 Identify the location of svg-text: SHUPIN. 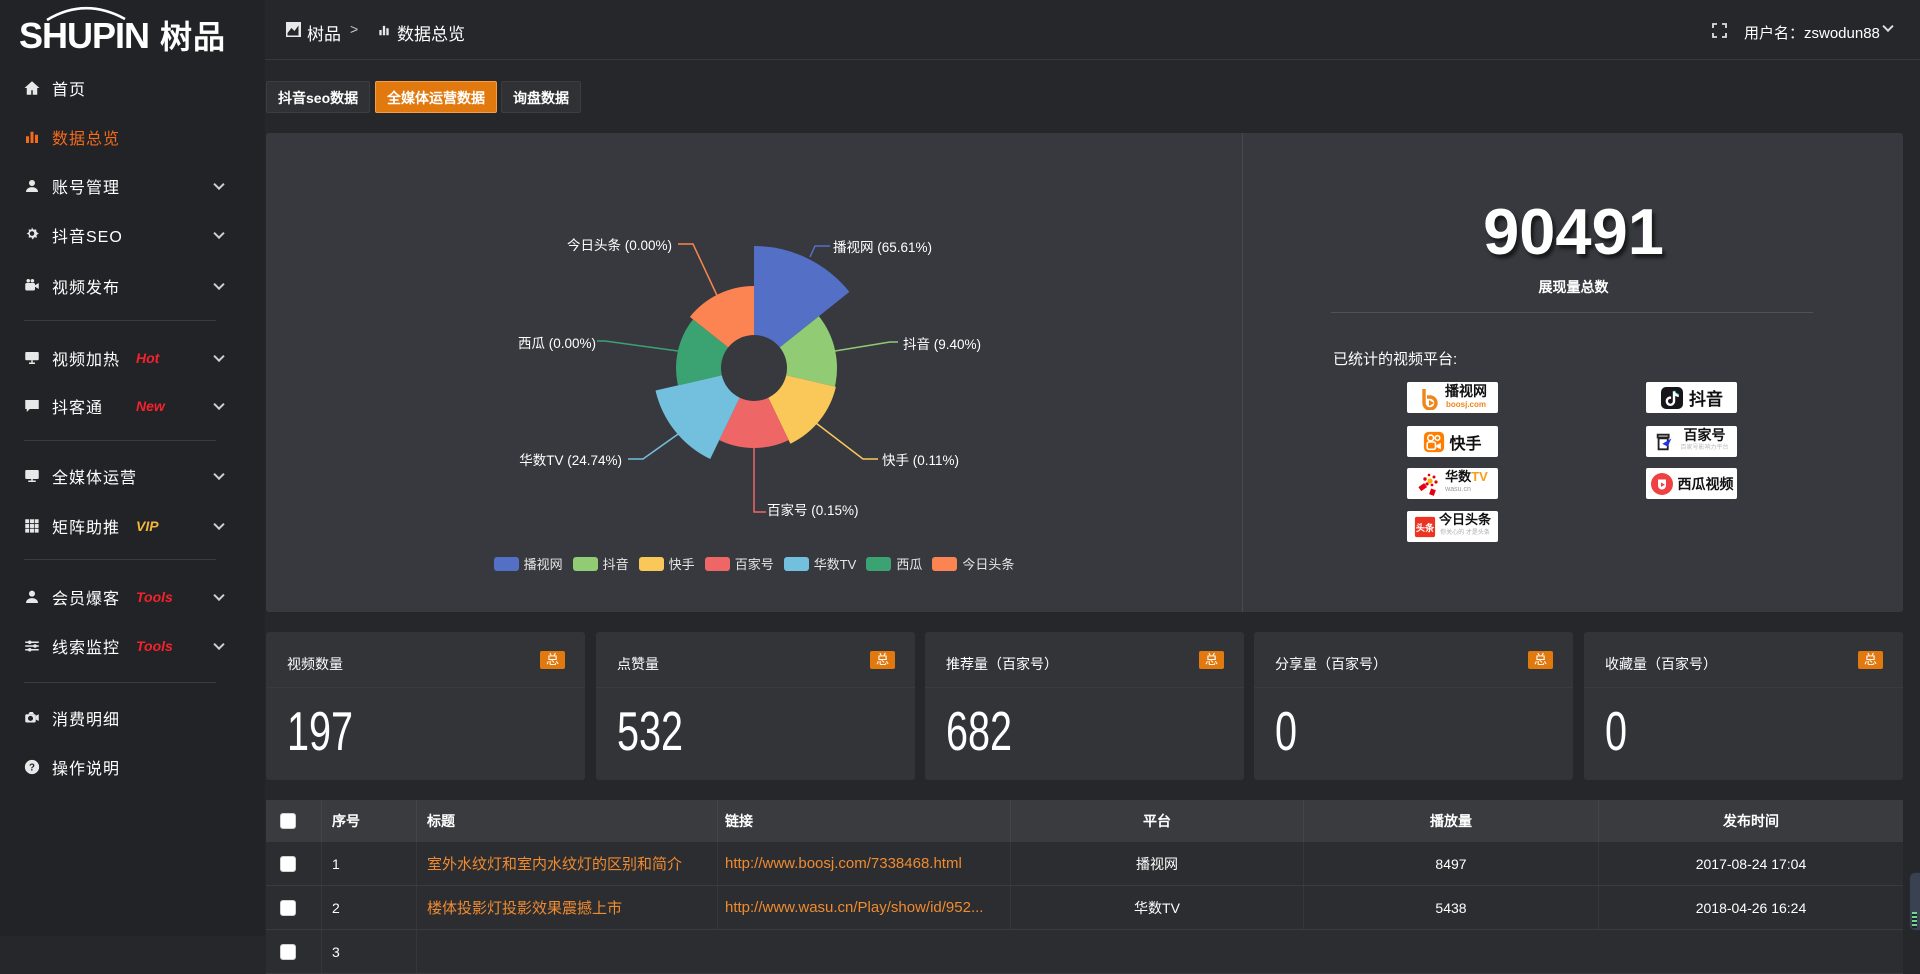
(84, 35).